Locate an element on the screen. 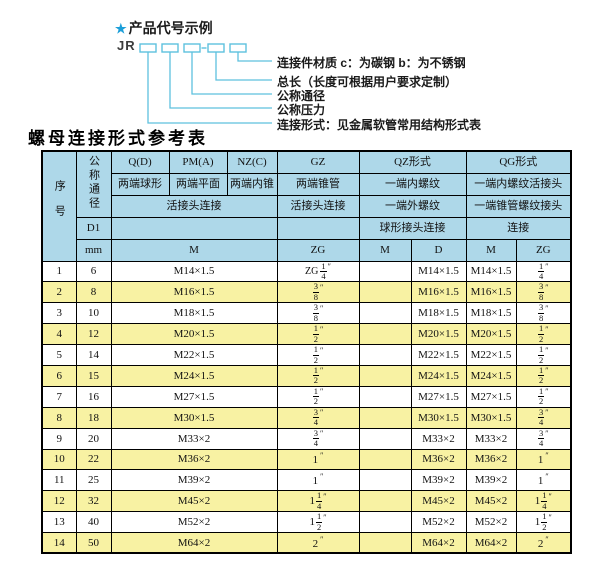 This screenshot has height=567, width=600. header-mm: mm is located at coordinates (93, 250).